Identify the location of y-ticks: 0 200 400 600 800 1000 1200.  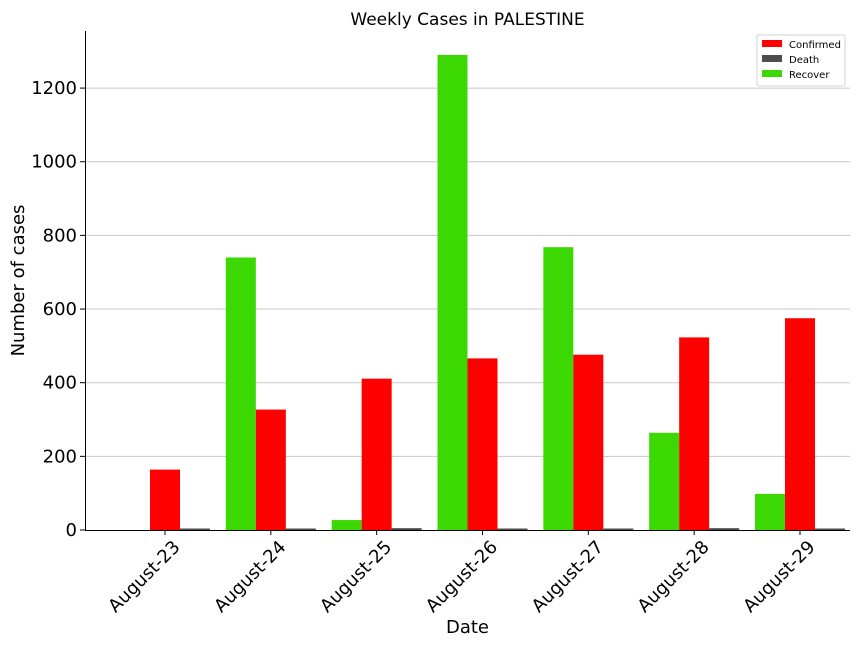
(58, 309).